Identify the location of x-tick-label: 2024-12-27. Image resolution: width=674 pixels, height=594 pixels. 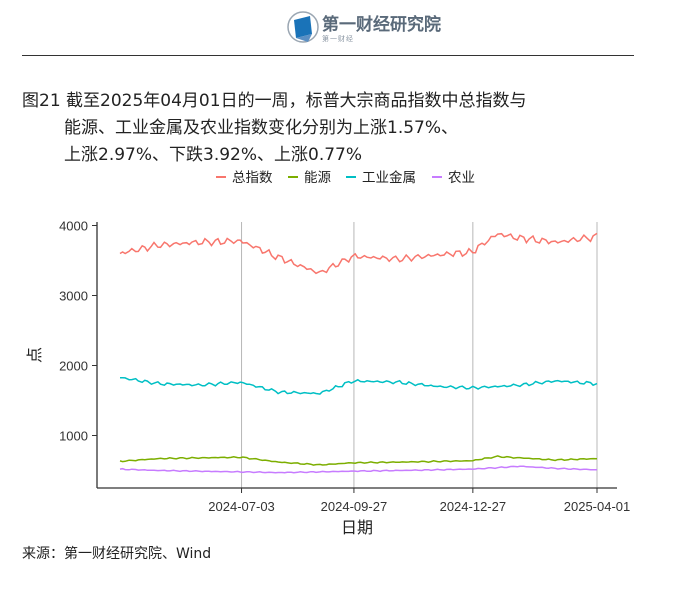
(473, 506).